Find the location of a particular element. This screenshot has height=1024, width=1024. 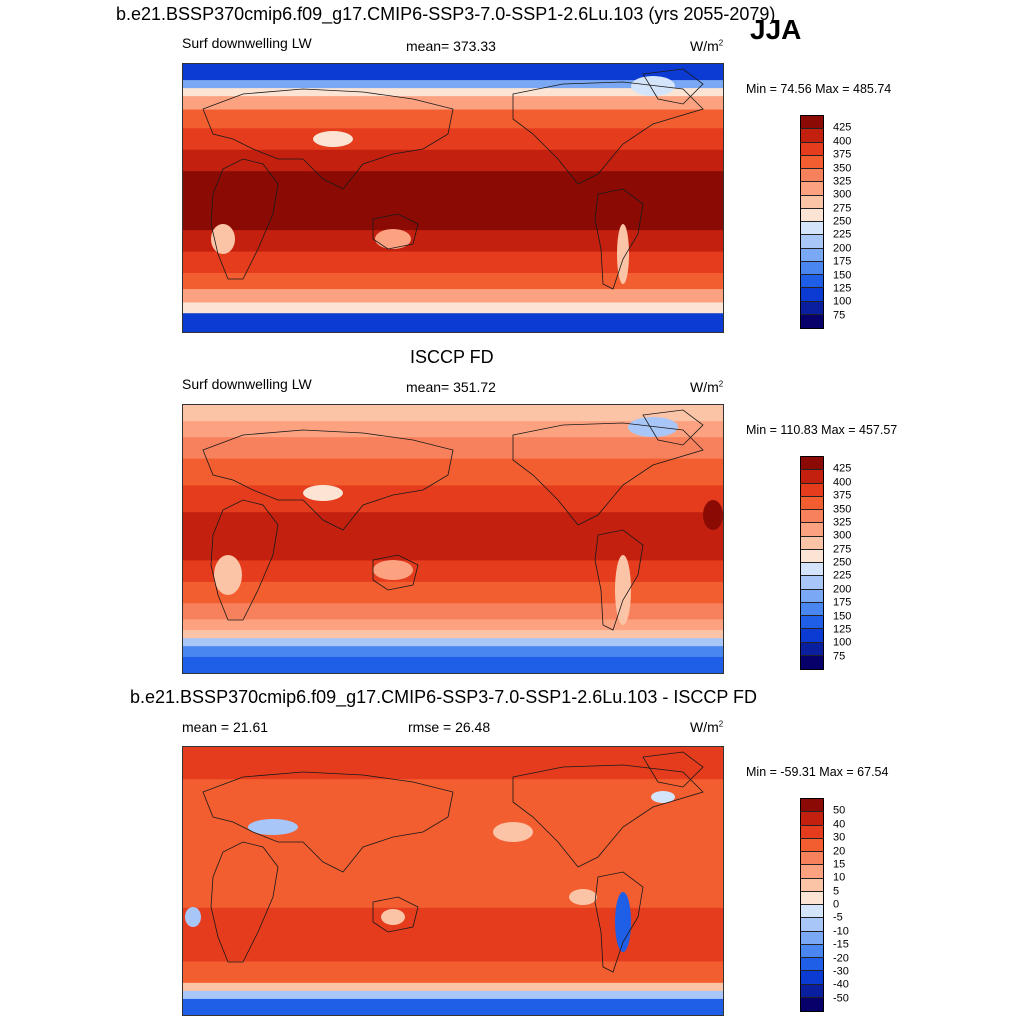

panel2-mean-label: mean= 351.72 is located at coordinates (451, 387).